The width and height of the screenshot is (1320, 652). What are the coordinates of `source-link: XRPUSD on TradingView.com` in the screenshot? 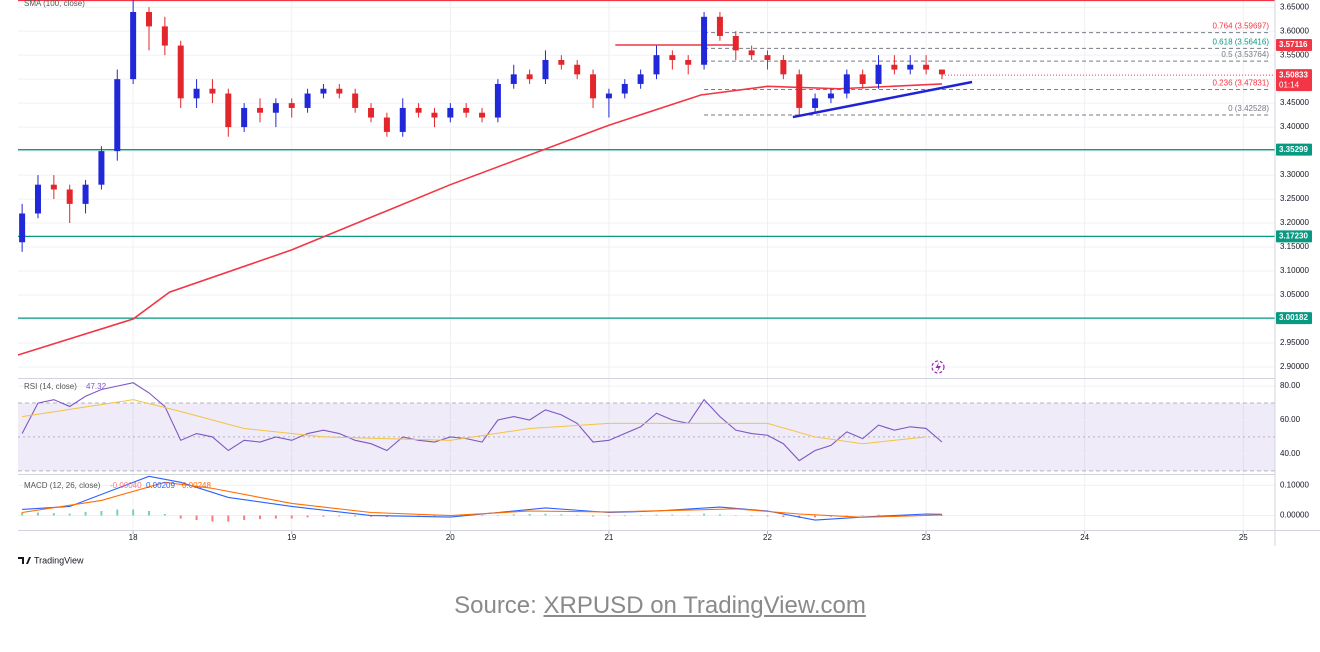 It's located at (704, 605).